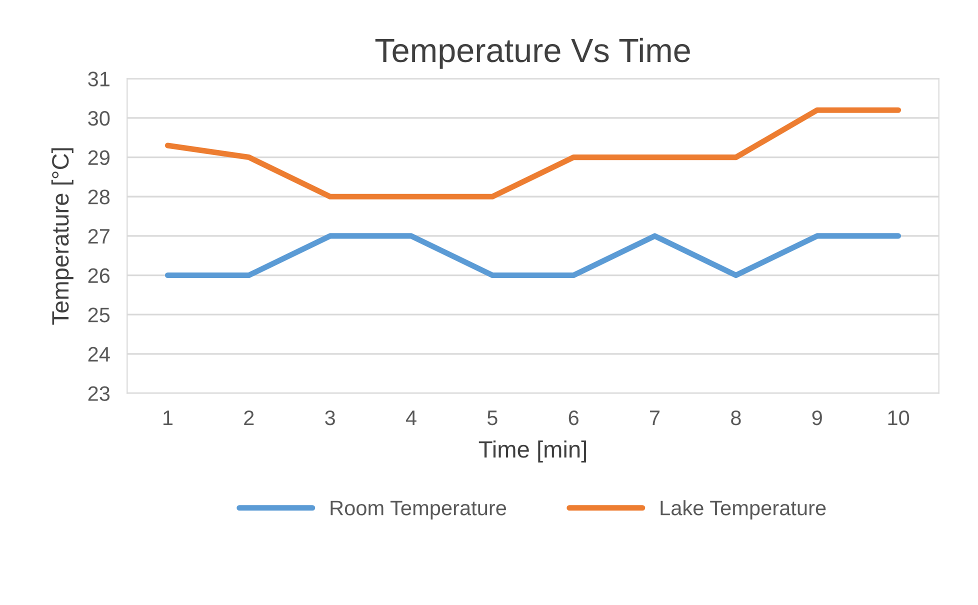  Describe the element at coordinates (817, 418) in the screenshot. I see `x-tick-label: 9` at that location.